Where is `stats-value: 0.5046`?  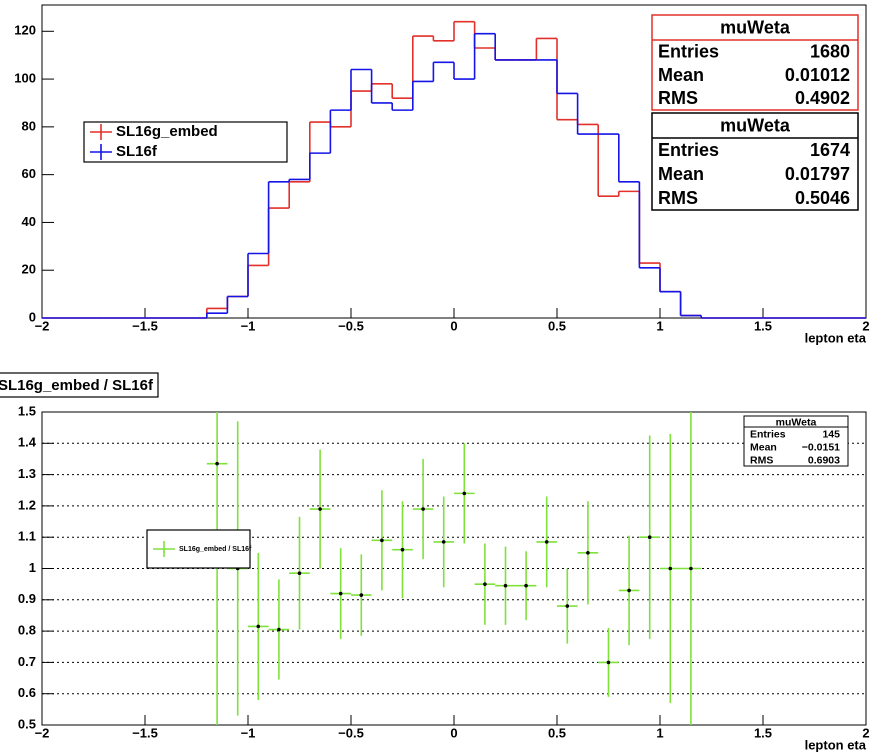 stats-value: 0.5046 is located at coordinates (822, 198).